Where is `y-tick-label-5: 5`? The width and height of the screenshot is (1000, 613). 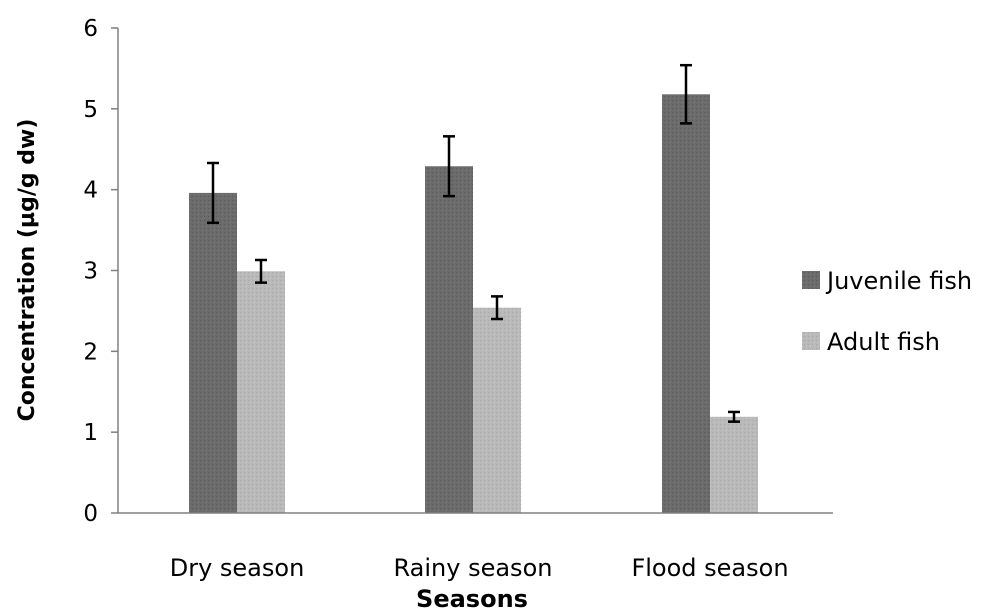
y-tick-label-5: 5 is located at coordinates (90, 110).